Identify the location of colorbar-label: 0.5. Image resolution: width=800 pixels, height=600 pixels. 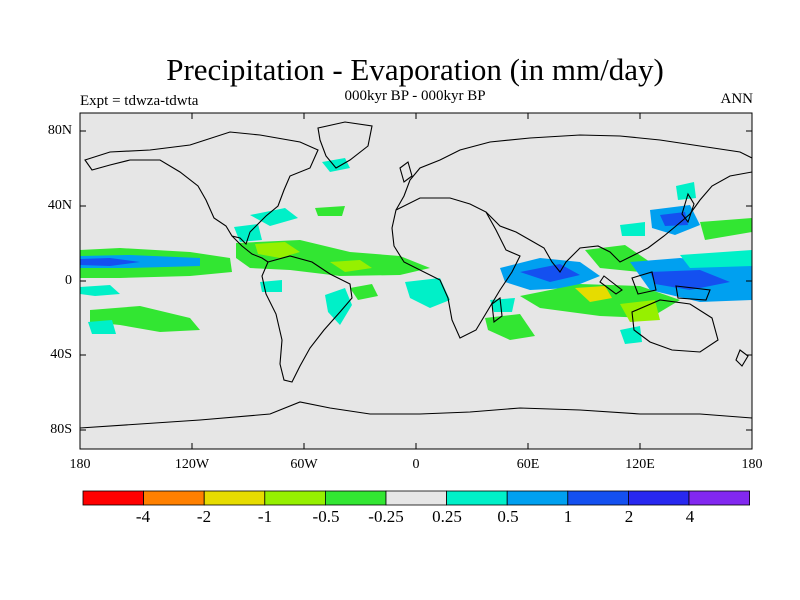
(508, 516).